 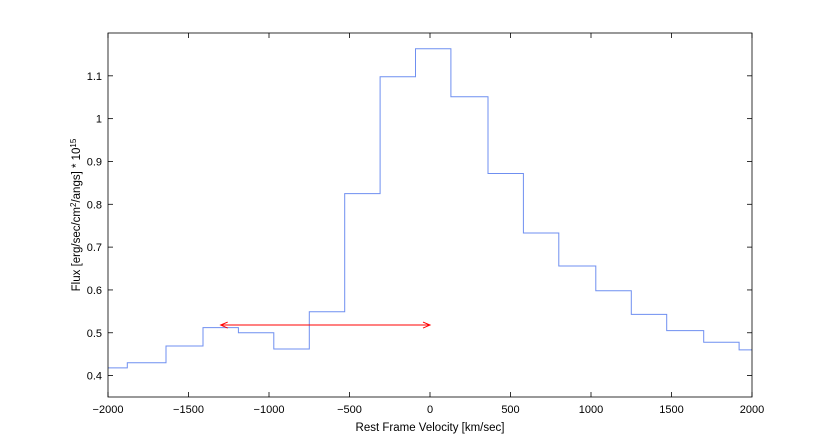 I want to click on x-tick-label: 1000, so click(x=591, y=410).